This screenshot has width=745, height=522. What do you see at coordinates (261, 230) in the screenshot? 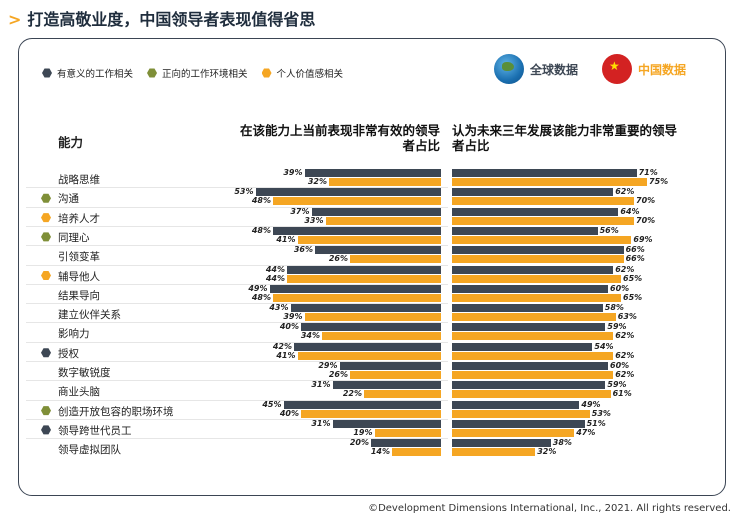
I see `left-value-label: 48%` at bounding box center [261, 230].